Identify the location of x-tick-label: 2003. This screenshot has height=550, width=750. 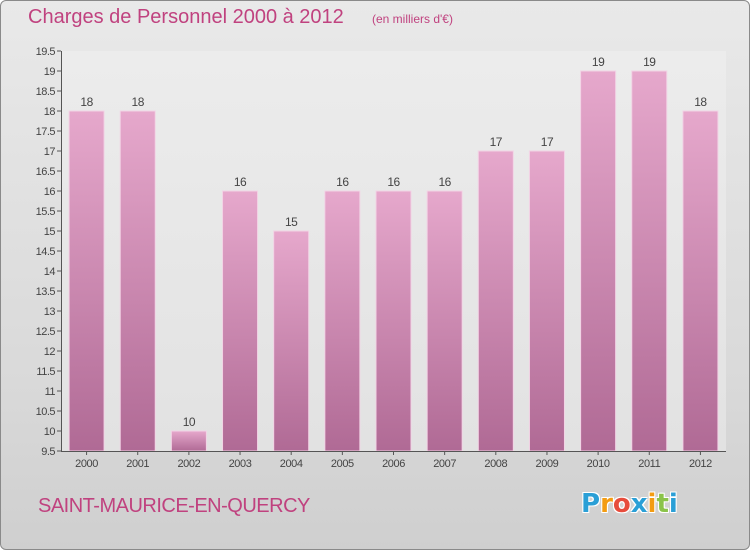
(240, 464).